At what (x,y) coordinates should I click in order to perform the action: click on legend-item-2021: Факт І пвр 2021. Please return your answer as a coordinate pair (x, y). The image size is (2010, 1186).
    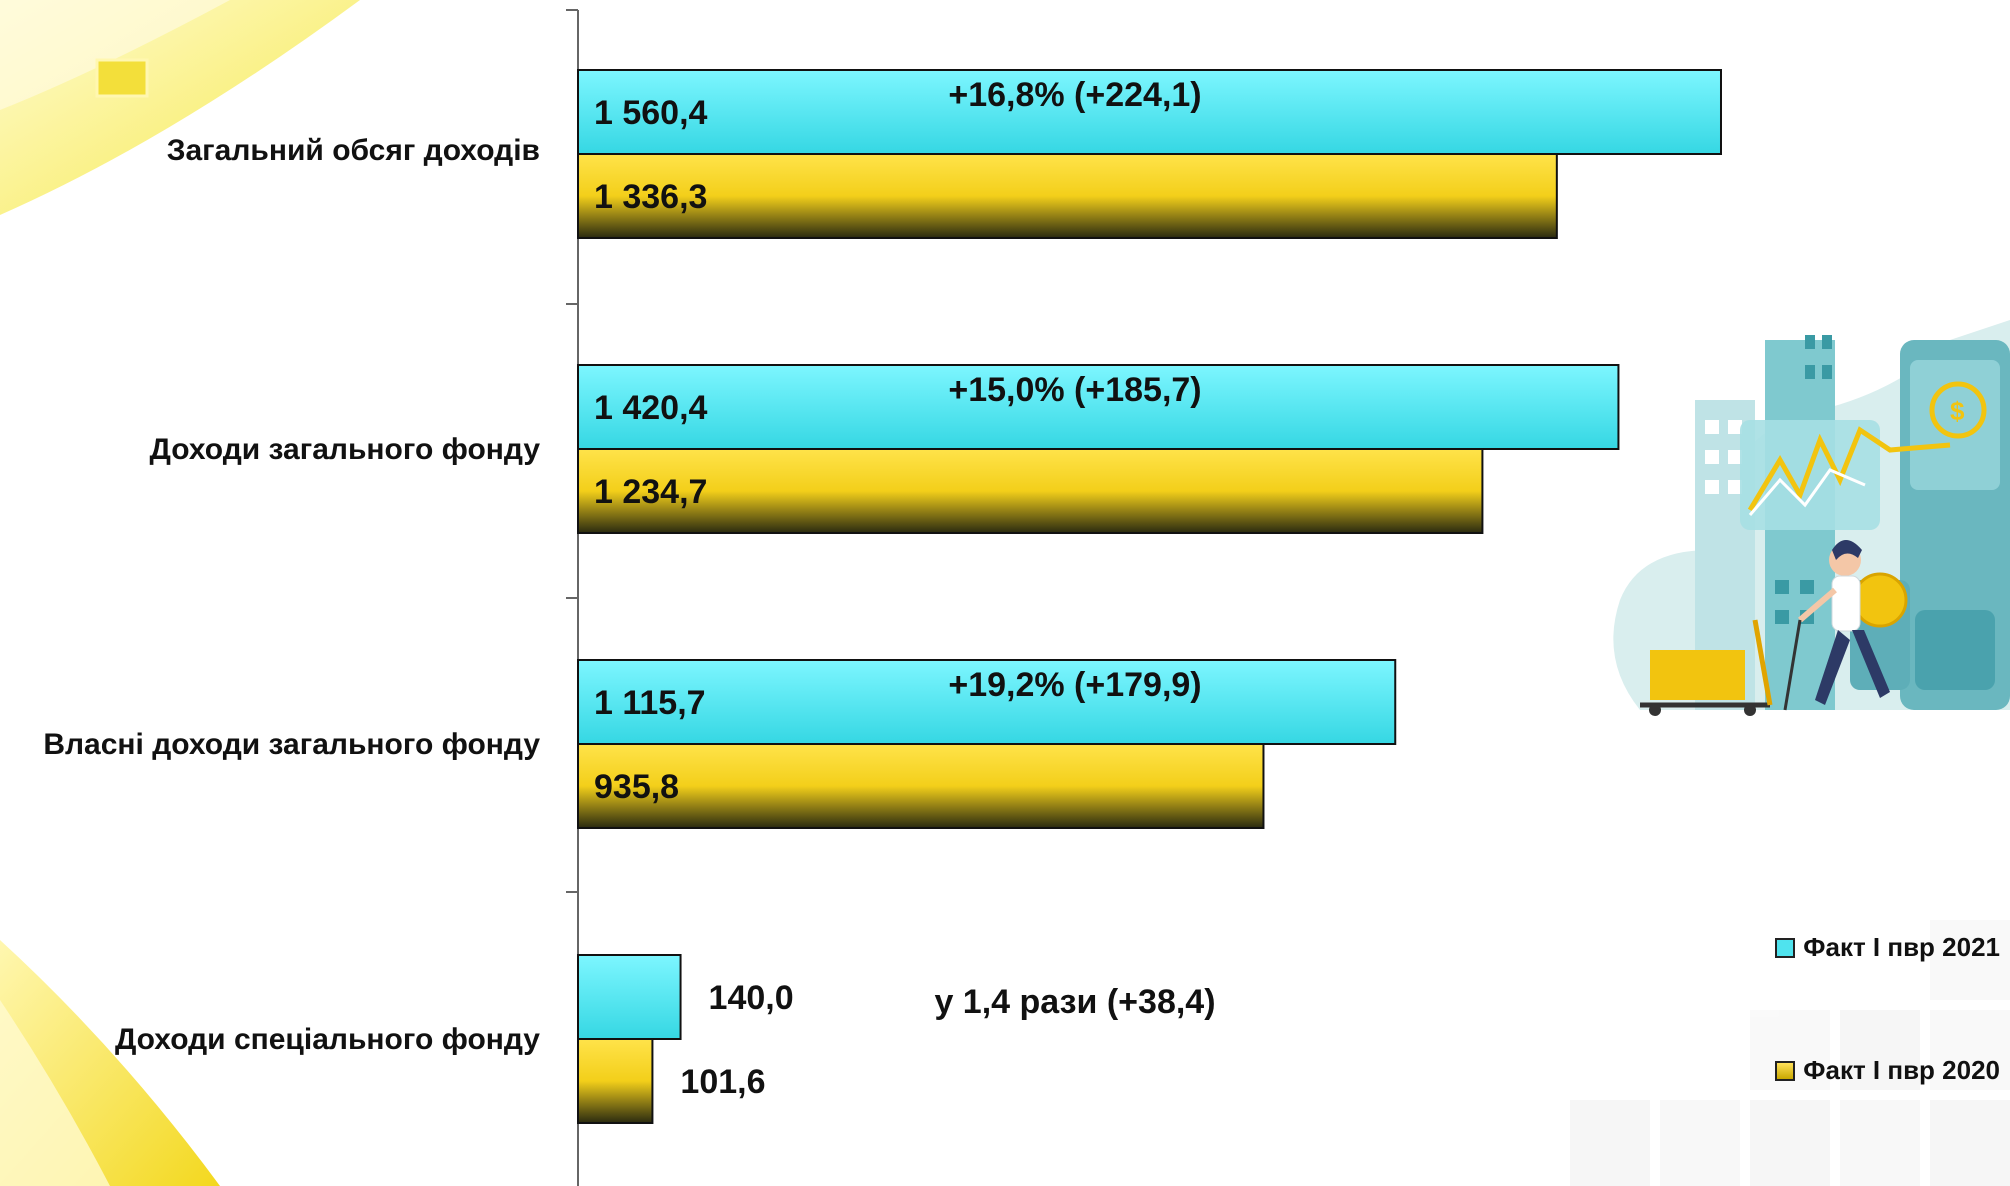
    Looking at the image, I should click on (1887, 947).